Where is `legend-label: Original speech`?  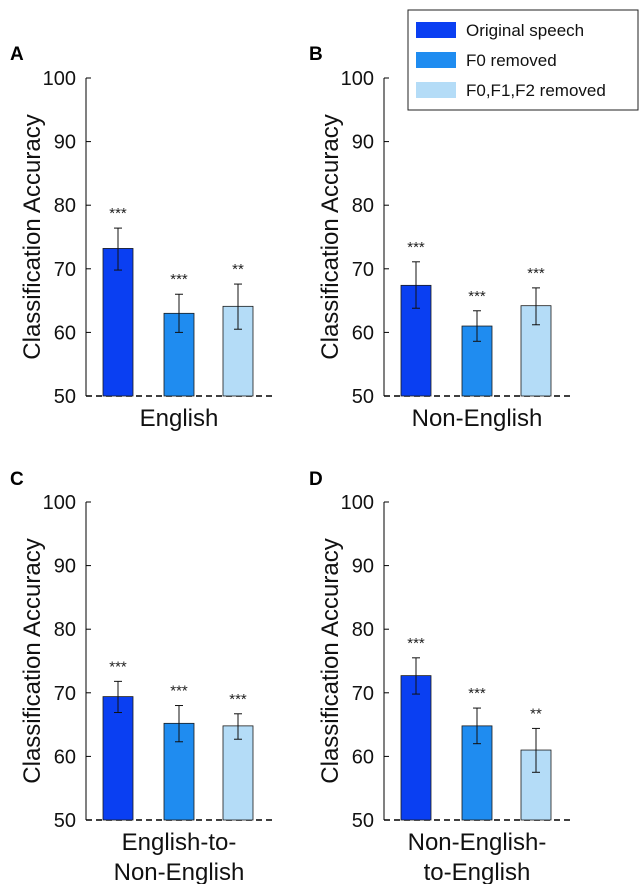 legend-label: Original speech is located at coordinates (525, 30).